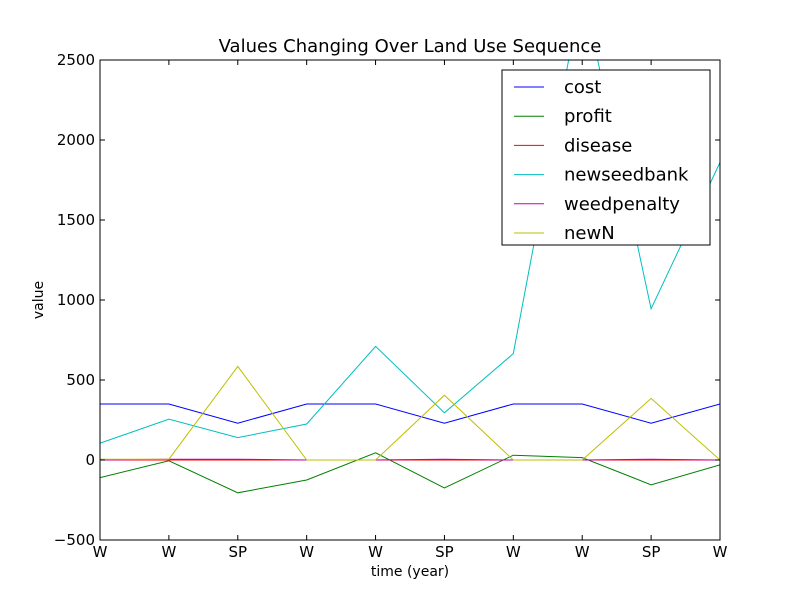 This screenshot has width=800, height=600. What do you see at coordinates (76, 300) in the screenshot?
I see `y-tick-label: 1000` at bounding box center [76, 300].